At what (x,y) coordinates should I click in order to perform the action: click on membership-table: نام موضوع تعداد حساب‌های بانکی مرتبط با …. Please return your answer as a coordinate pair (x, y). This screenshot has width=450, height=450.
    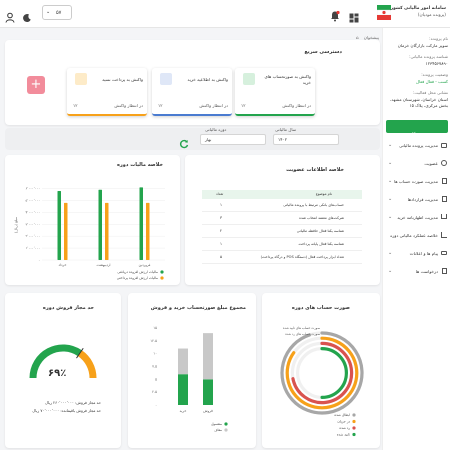
    Looking at the image, I should click on (282, 227).